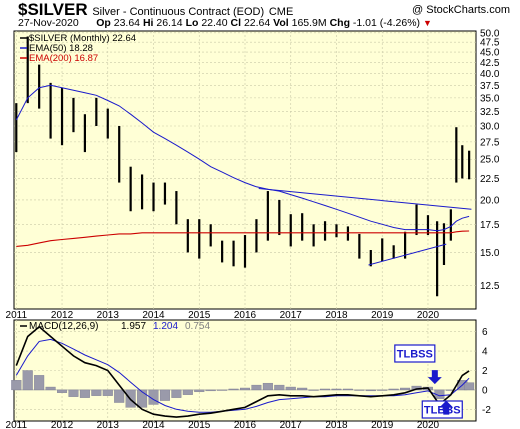  What do you see at coordinates (199, 424) in the screenshot?
I see `macd-x-tick-label: 2015` at bounding box center [199, 424].